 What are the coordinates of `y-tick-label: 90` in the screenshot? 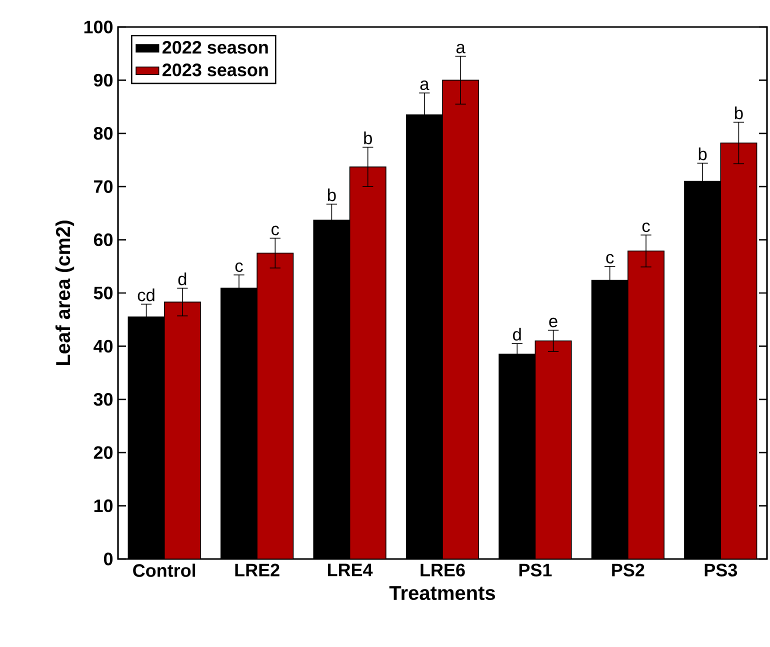 It's located at (103, 80).